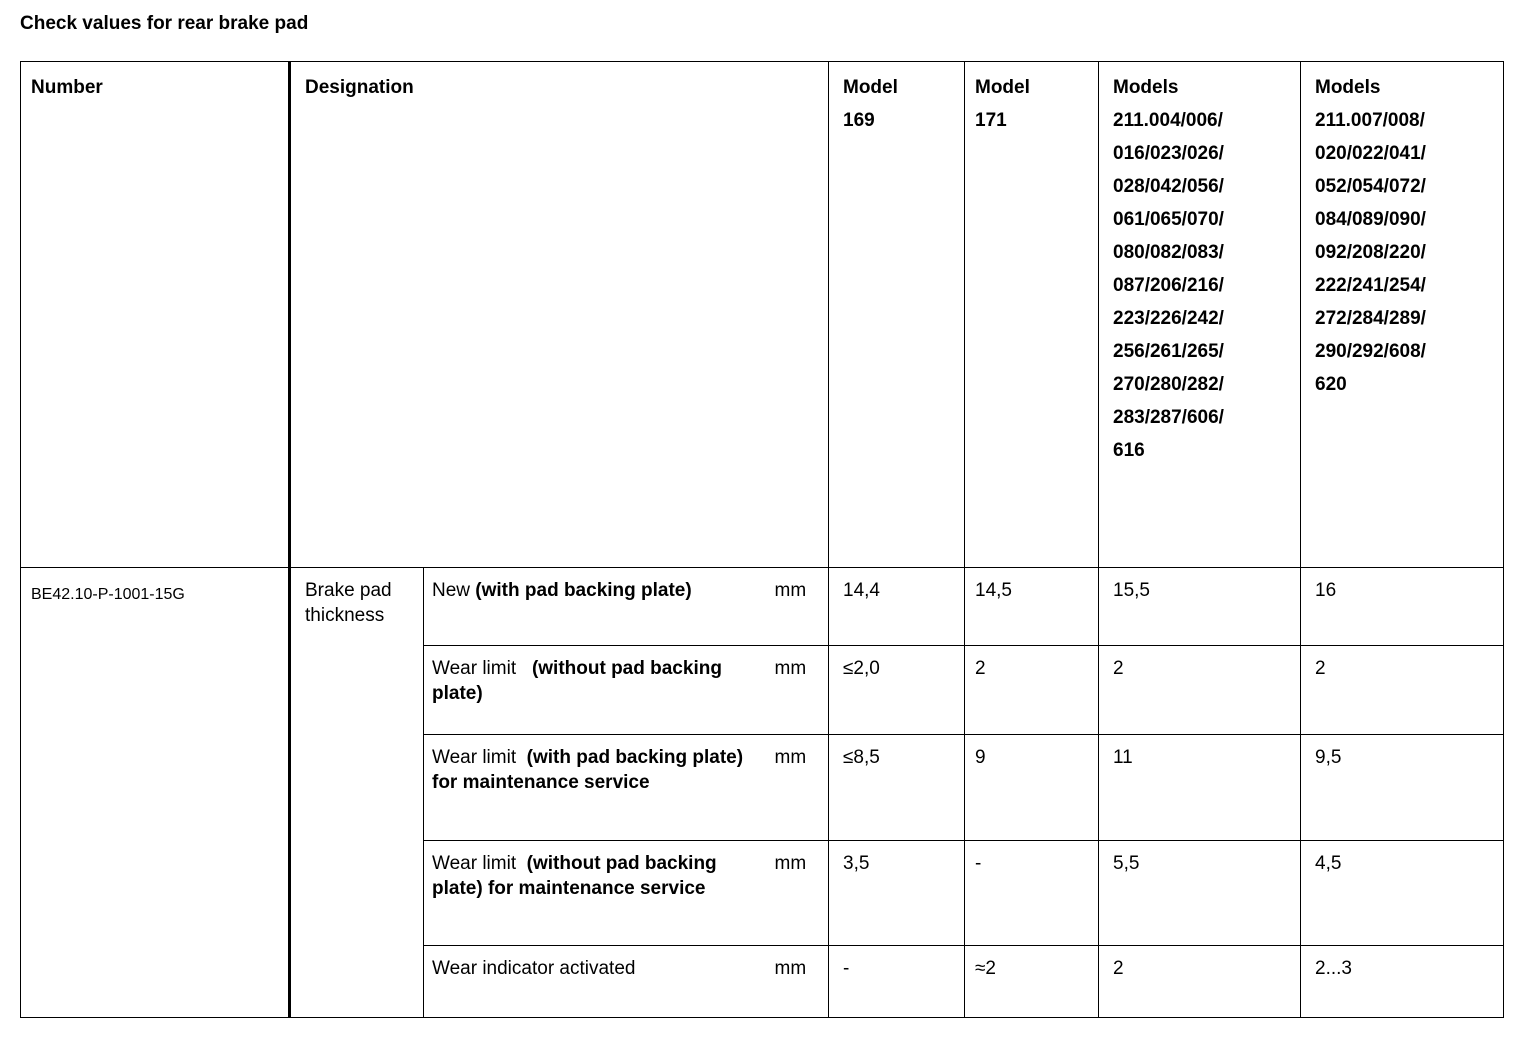 Image resolution: width=1536 pixels, height=1048 pixels. What do you see at coordinates (1199, 787) in the screenshot?
I see `value-cell: 11` at bounding box center [1199, 787].